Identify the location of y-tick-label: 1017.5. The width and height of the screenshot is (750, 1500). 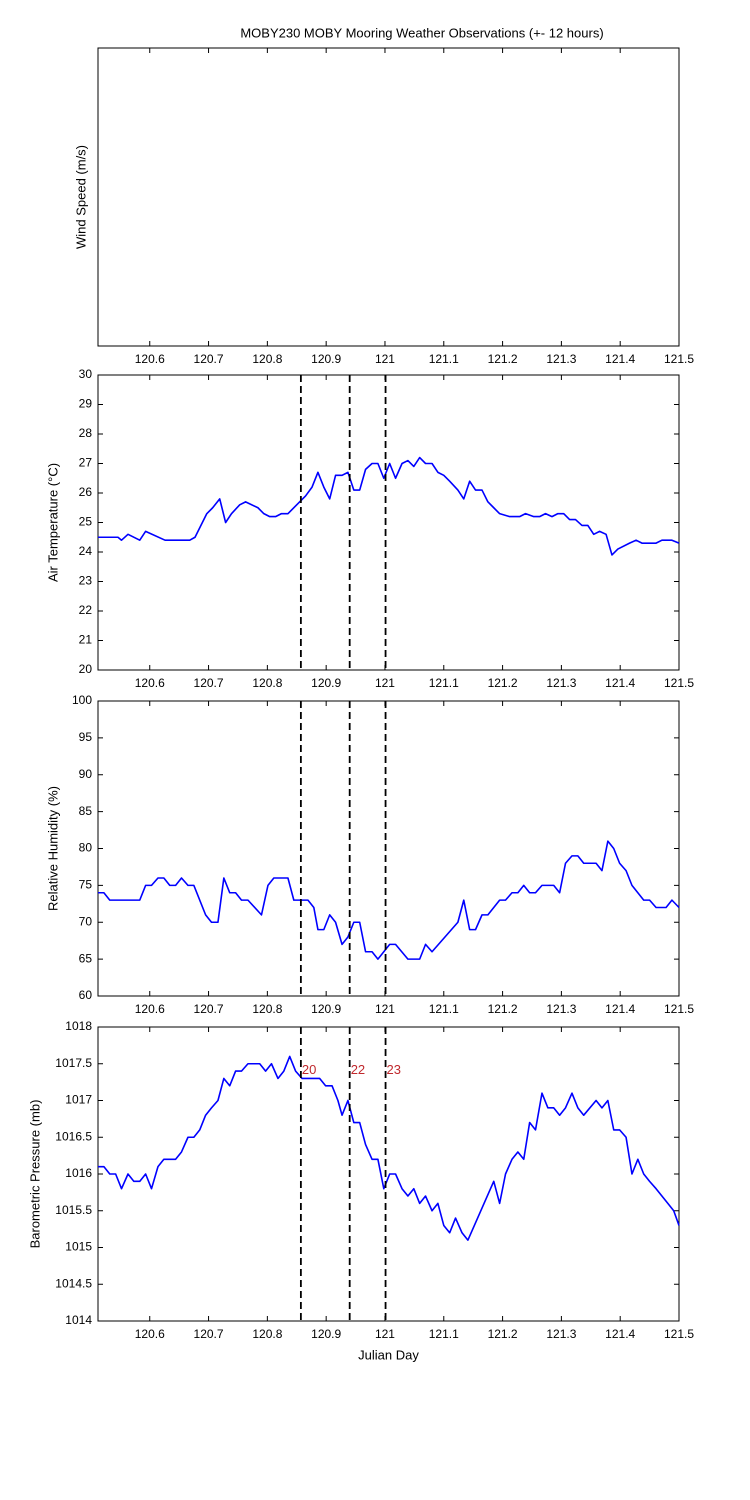
(73, 1063).